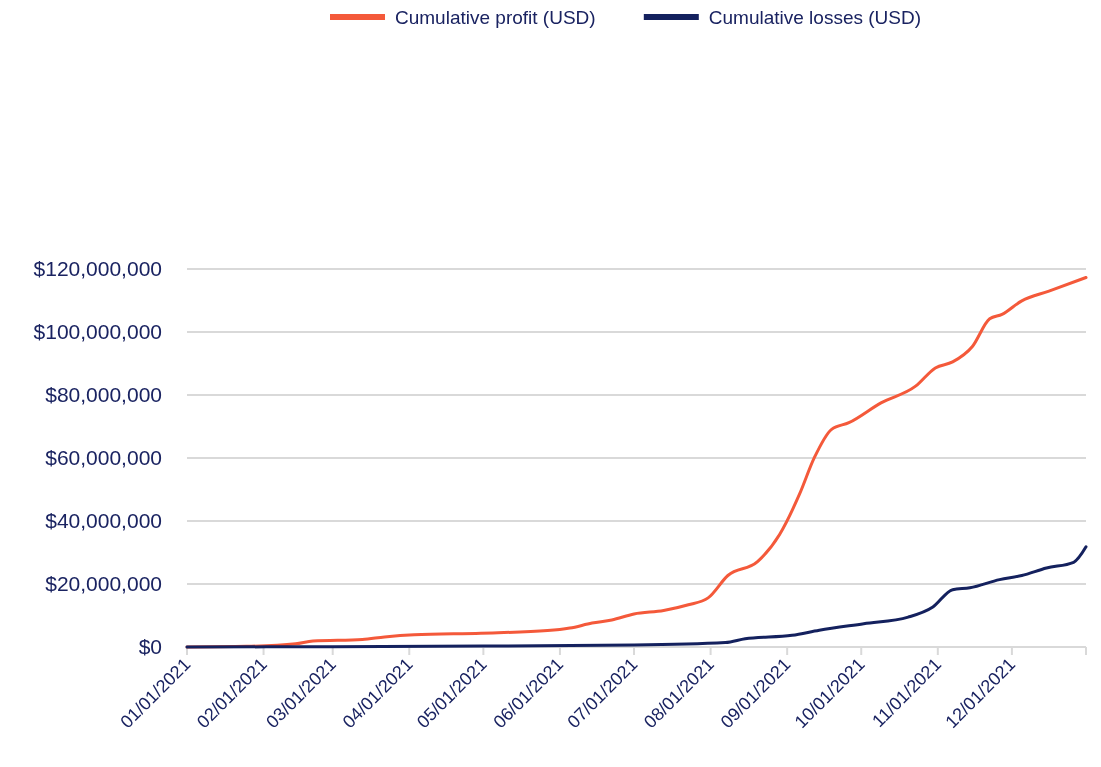 Image resolution: width=1101 pixels, height=767 pixels. Describe the element at coordinates (97, 332) in the screenshot. I see `y-tick-label: $100,000,000` at that location.